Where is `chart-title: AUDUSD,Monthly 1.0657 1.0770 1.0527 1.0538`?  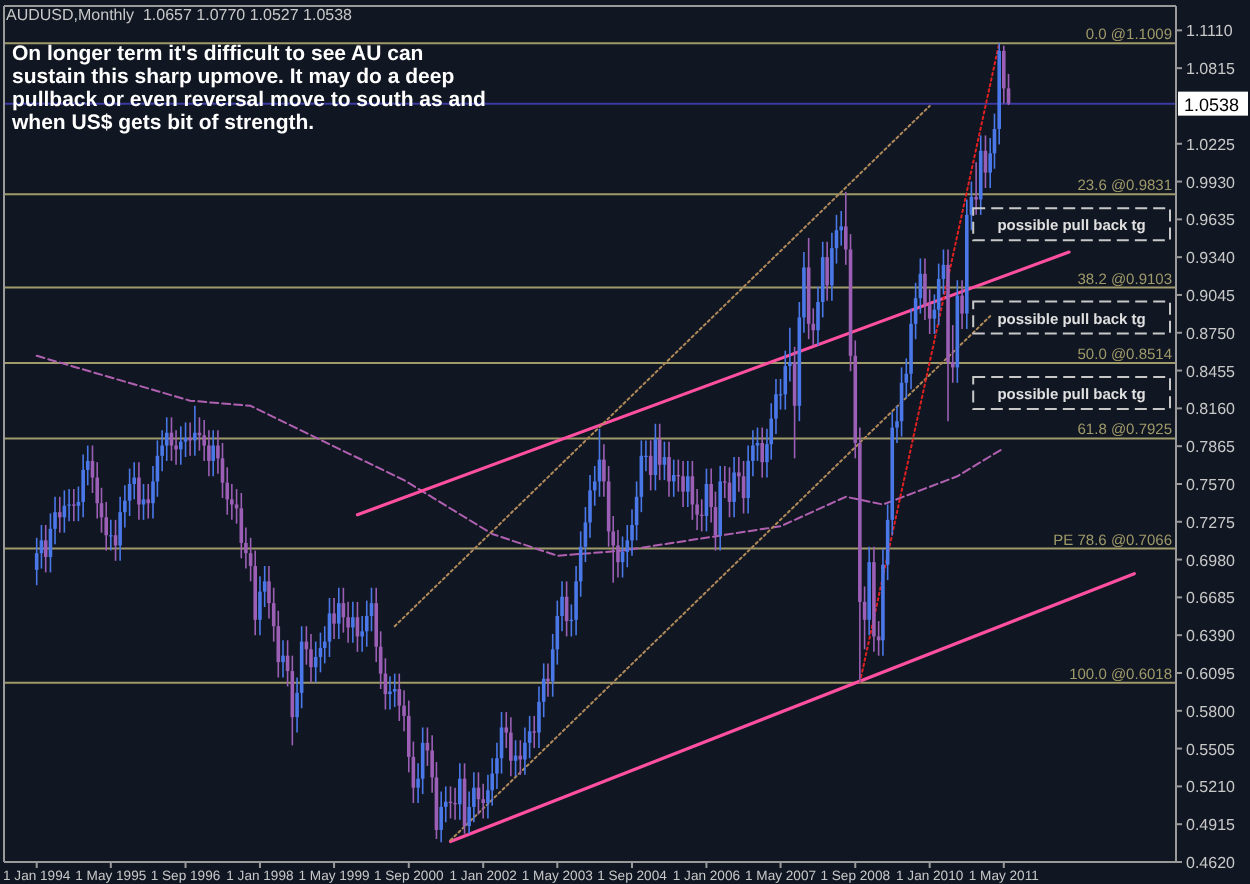
chart-title: AUDUSD,Monthly 1.0657 1.0770 1.0527 1.0538 is located at coordinates (180, 15).